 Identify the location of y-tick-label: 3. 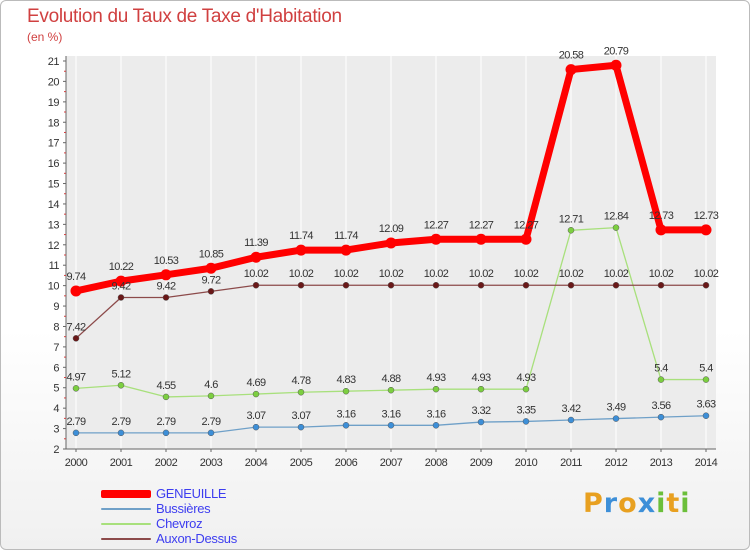
(56, 430).